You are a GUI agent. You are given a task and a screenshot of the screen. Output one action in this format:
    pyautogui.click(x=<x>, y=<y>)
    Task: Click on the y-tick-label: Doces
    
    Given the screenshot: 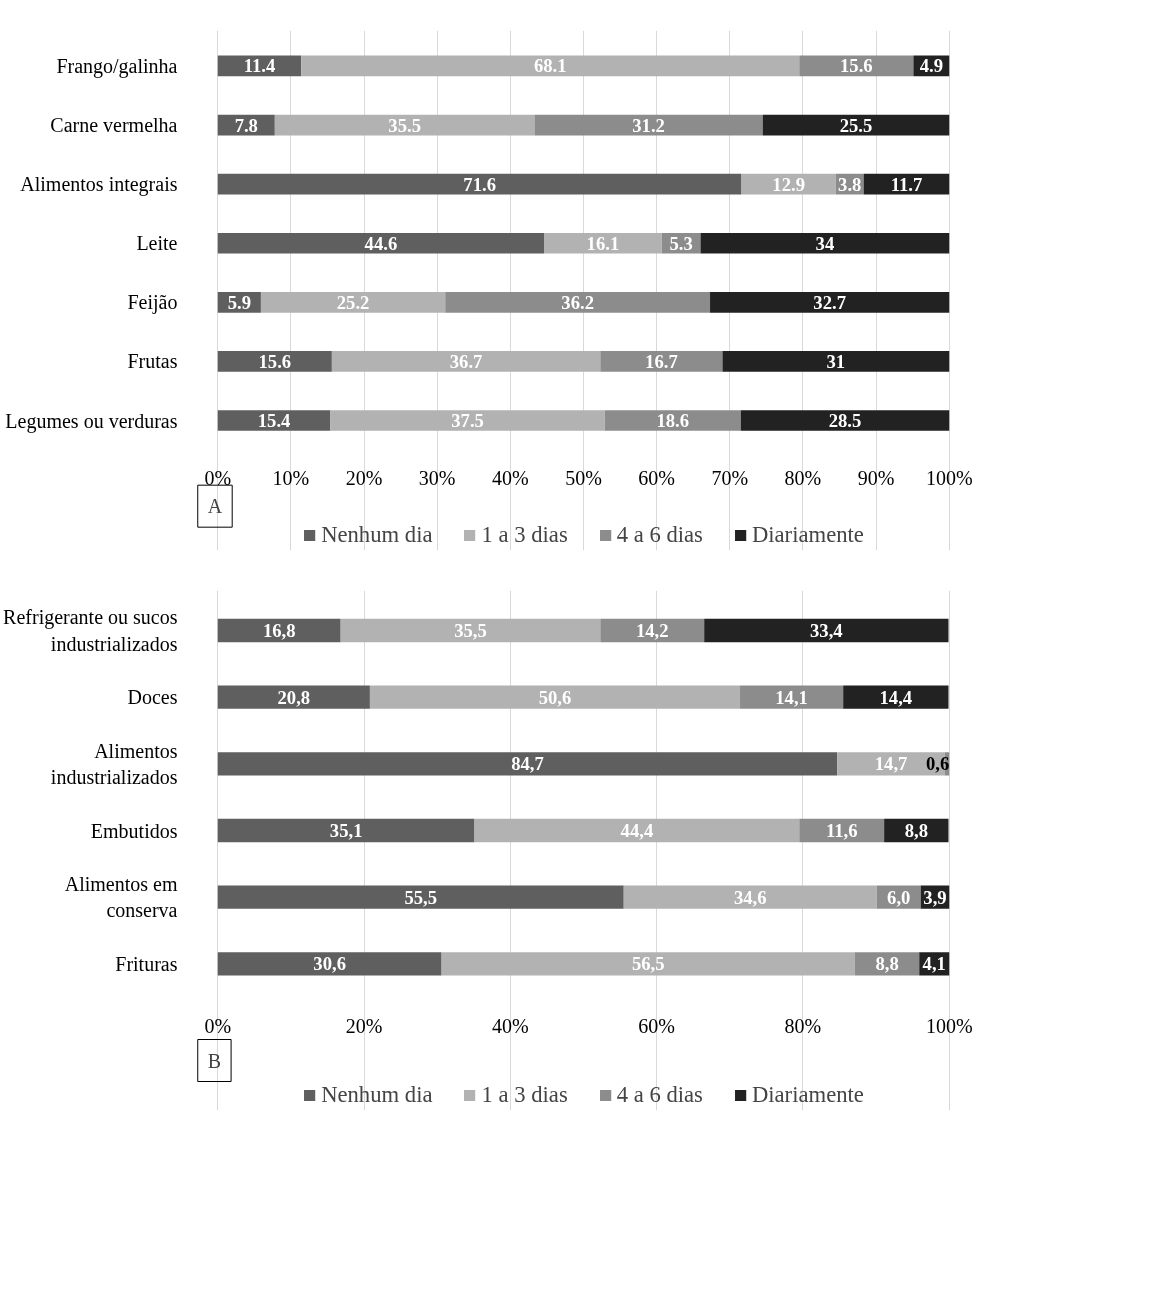 What is the action you would take?
    pyautogui.click(x=152, y=697)
    